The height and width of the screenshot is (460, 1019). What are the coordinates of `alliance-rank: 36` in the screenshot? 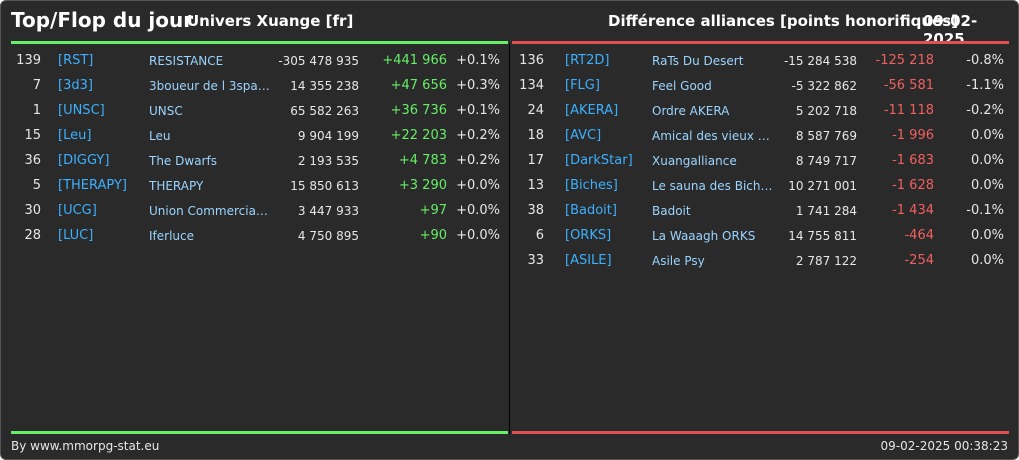 It's located at (32, 160).